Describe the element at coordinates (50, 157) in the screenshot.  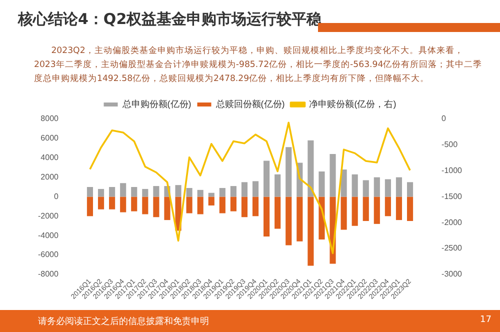
I see `y-tick-label: 4000` at that location.